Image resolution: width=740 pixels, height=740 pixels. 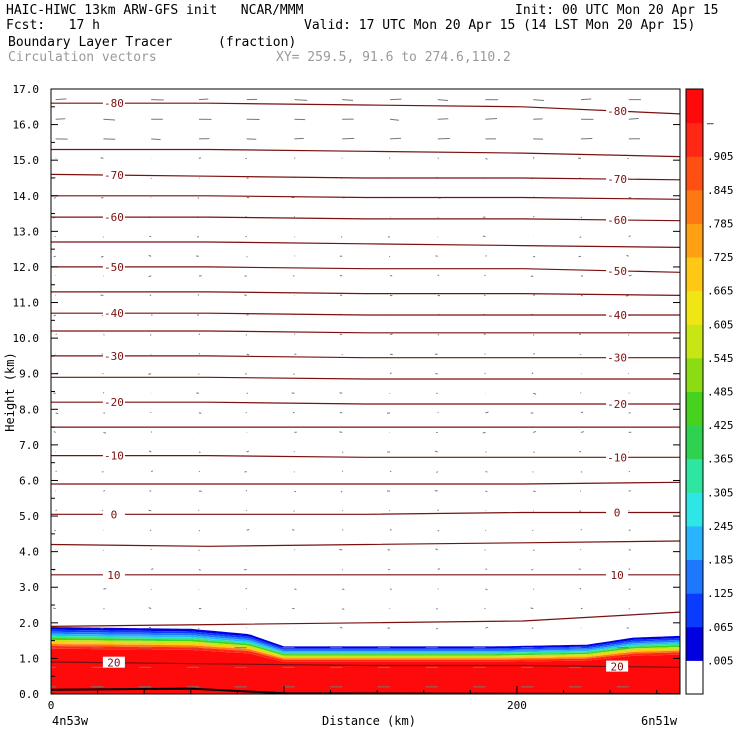 I want to click on y-tick-label: 7.0, so click(x=29, y=445).